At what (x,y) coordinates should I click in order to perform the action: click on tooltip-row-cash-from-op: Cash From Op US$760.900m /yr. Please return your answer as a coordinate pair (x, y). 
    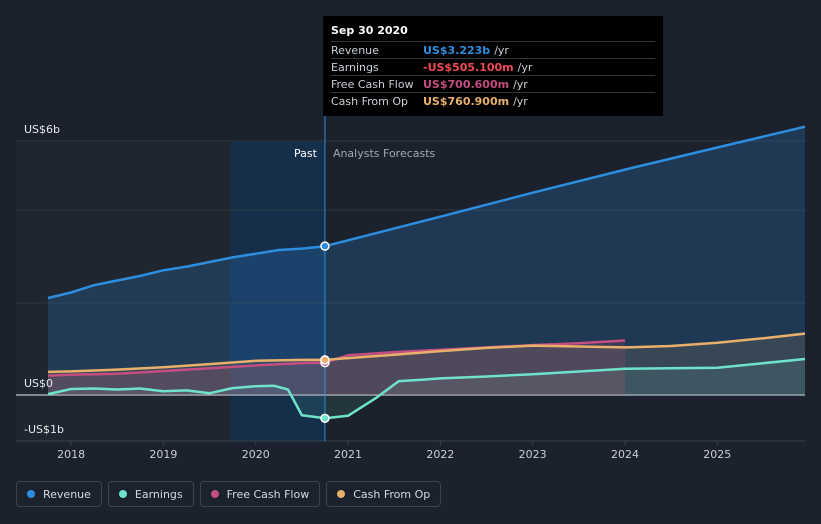
    Looking at the image, I should click on (493, 100).